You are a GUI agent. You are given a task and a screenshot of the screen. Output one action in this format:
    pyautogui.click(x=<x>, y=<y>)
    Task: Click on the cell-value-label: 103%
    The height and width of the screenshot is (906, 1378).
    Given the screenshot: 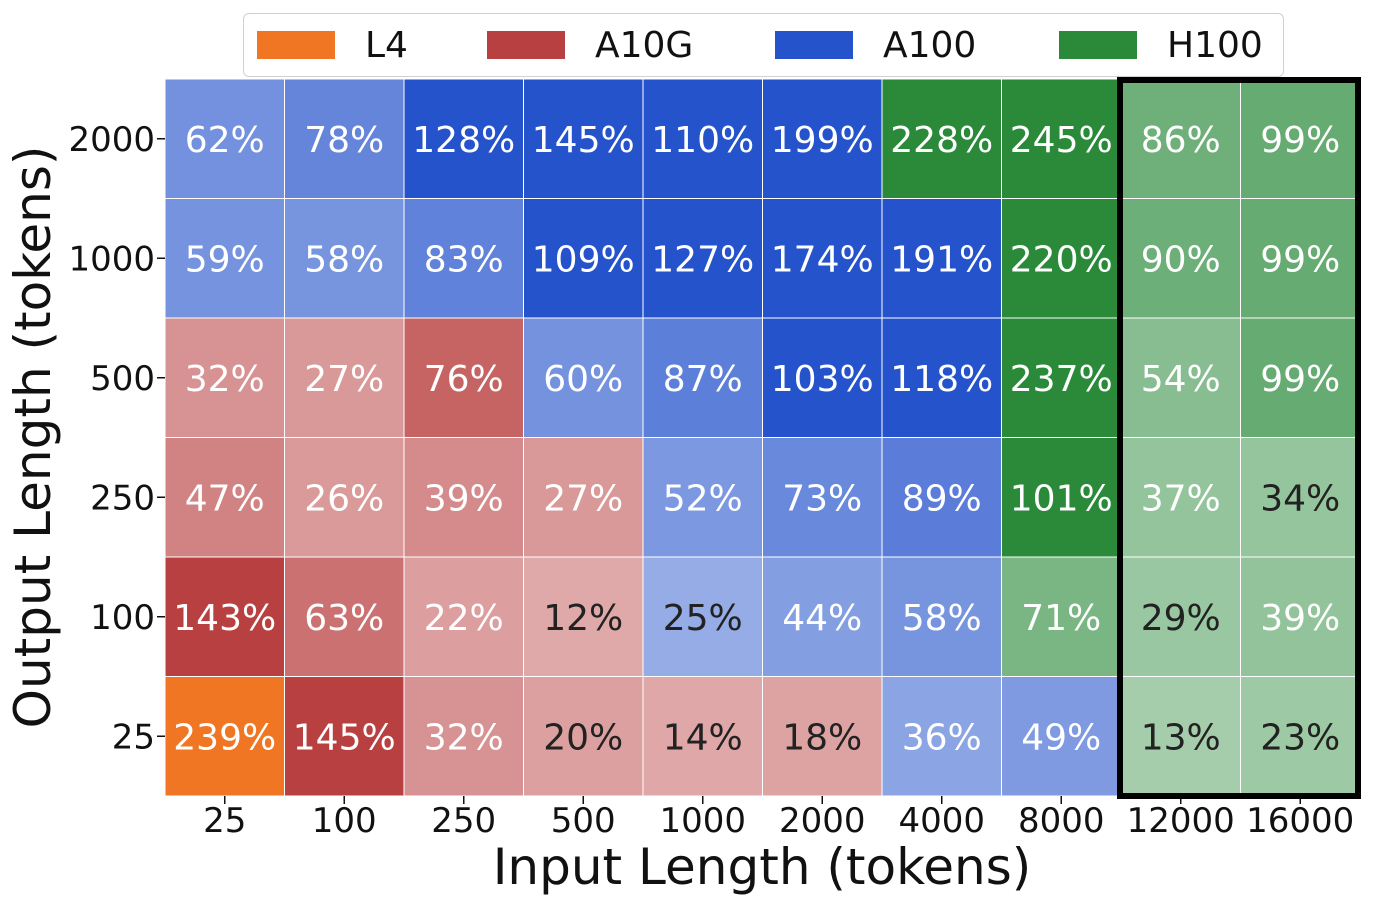 What is the action you would take?
    pyautogui.click(x=822, y=379)
    